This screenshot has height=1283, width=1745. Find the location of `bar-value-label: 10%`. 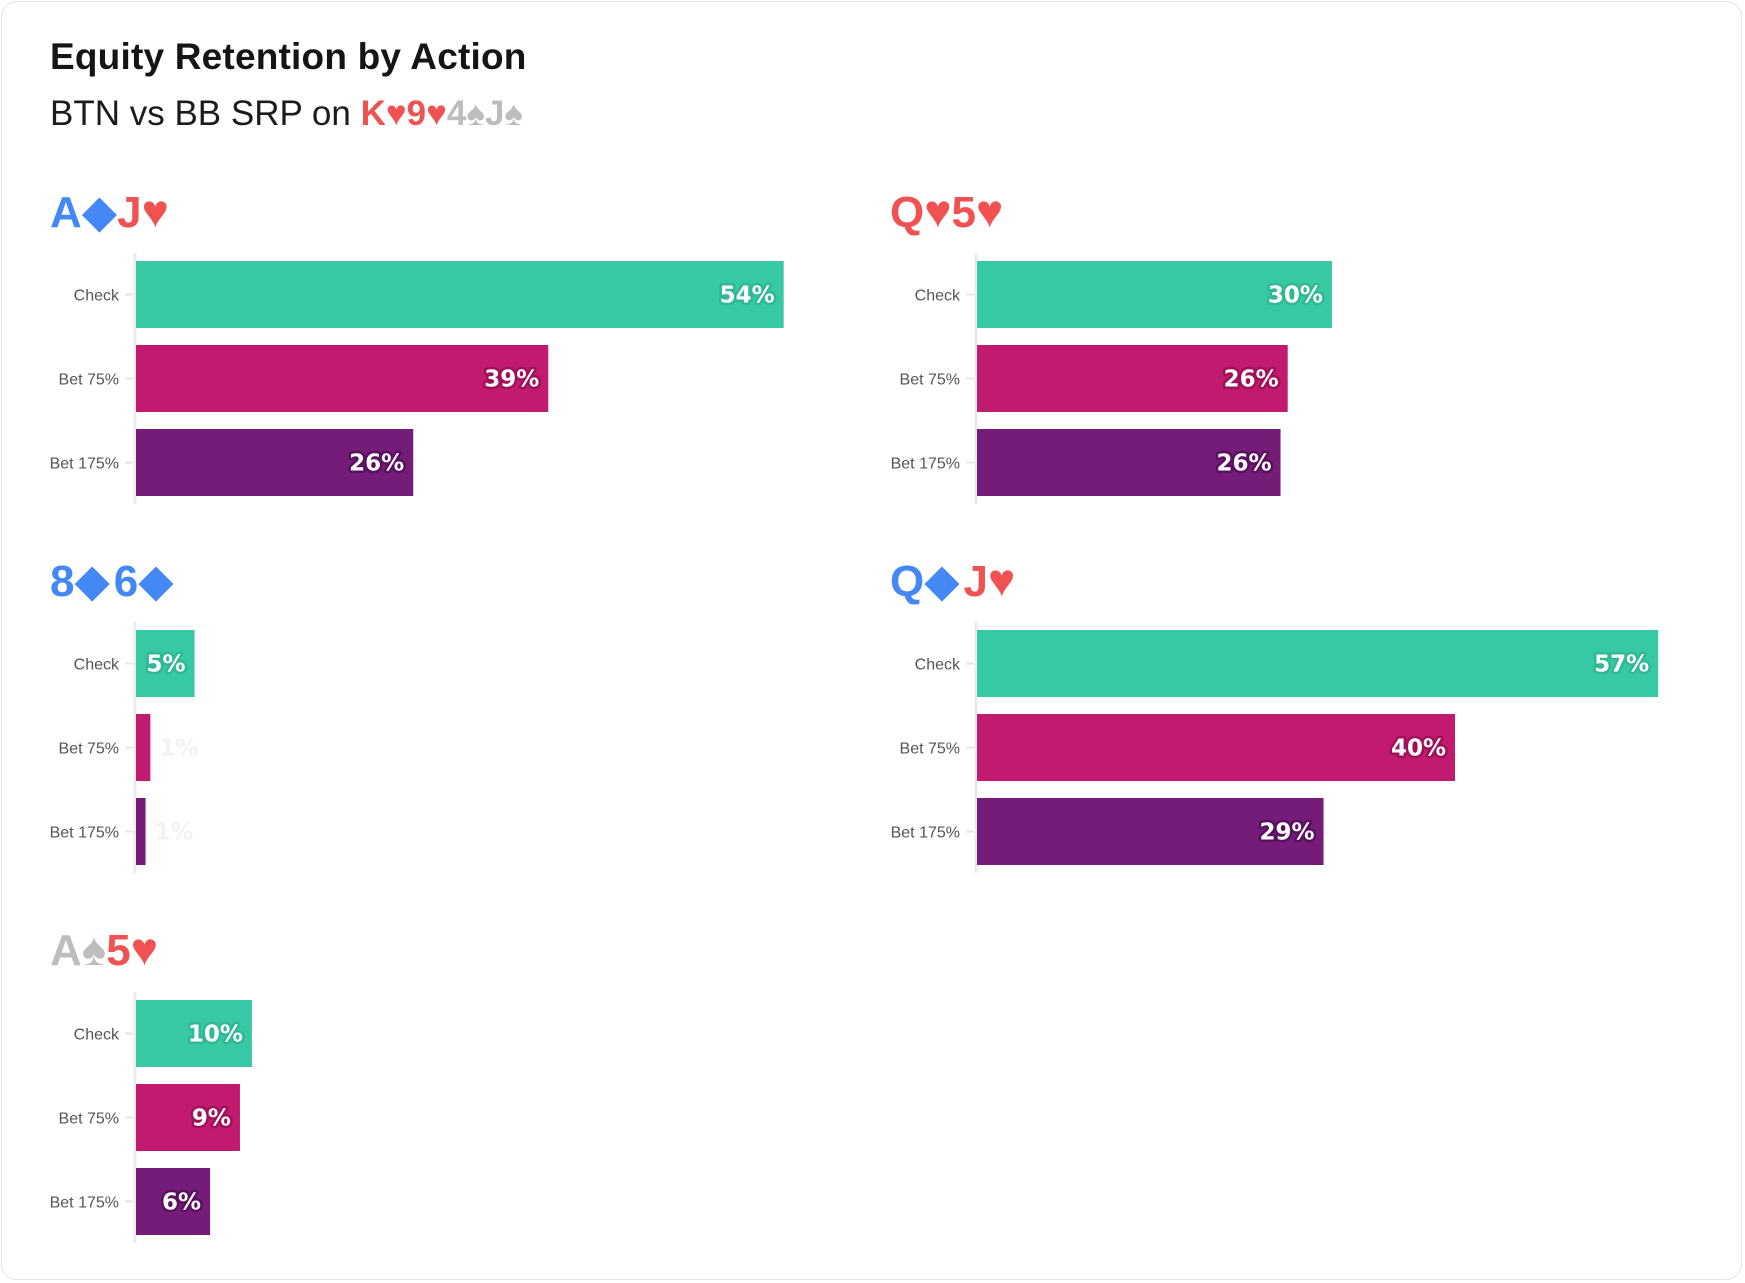

bar-value-label: 10% is located at coordinates (215, 1035).